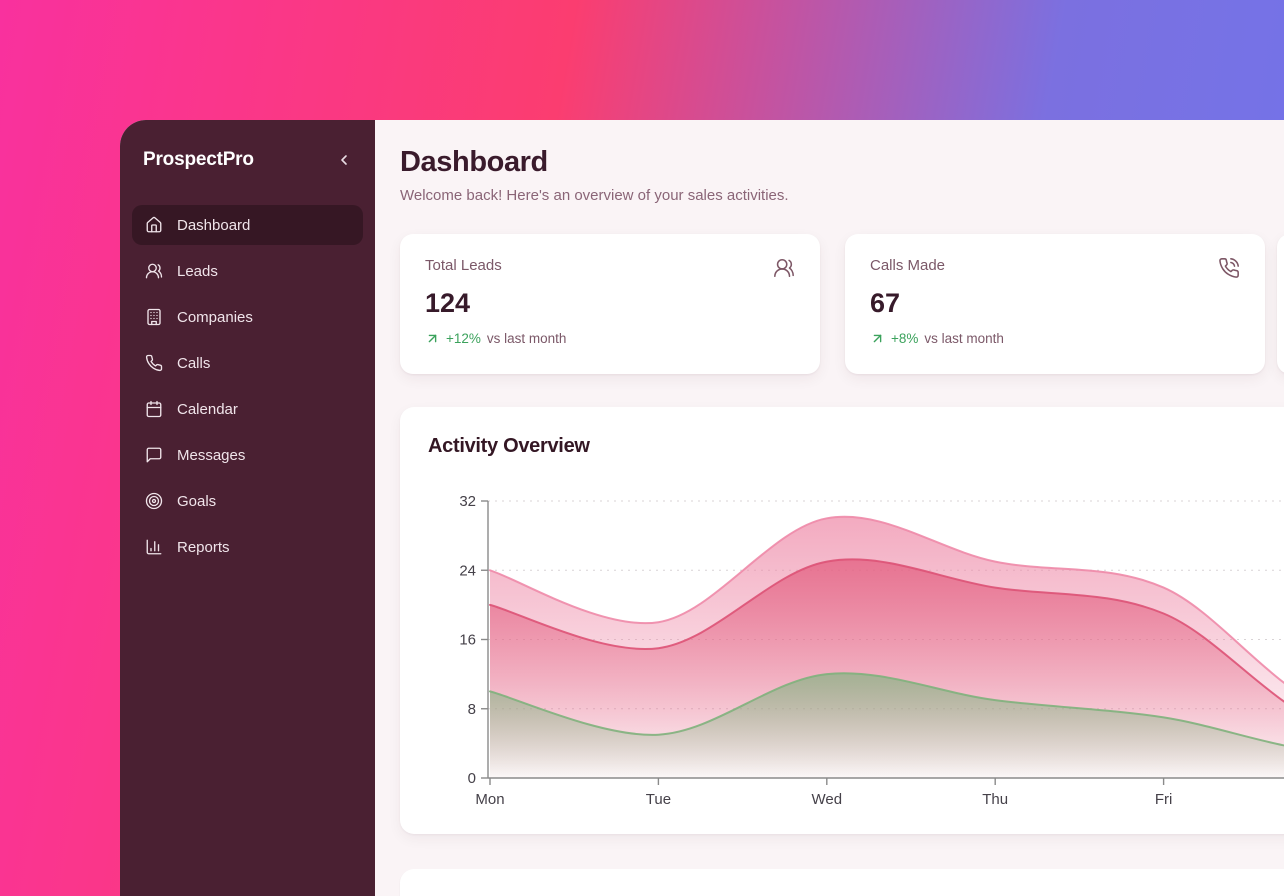 This screenshot has height=896, width=1284. Describe the element at coordinates (154, 363) in the screenshot. I see `phone-icon` at that location.